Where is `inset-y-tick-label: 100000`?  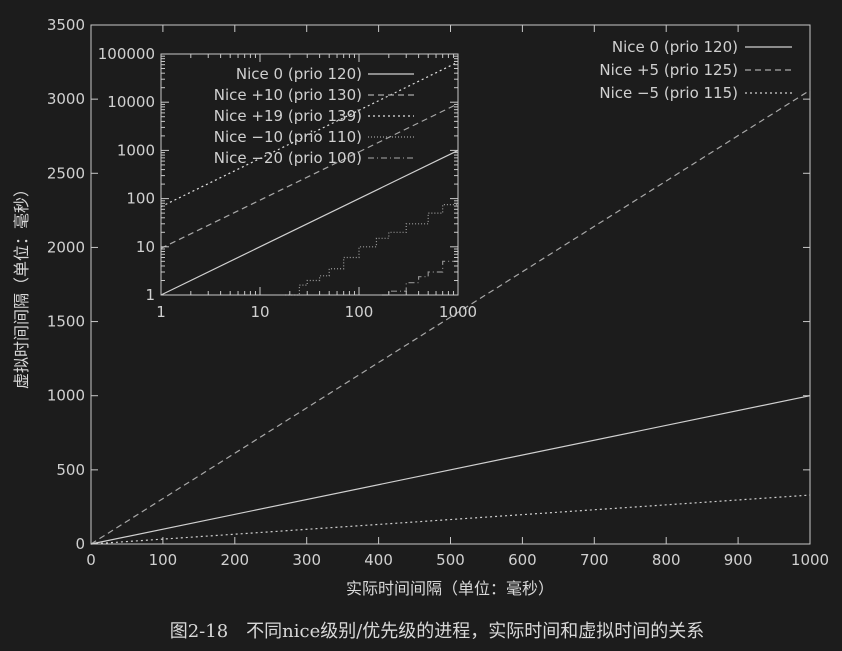
inset-y-tick-label: 100000 is located at coordinates (126, 54).